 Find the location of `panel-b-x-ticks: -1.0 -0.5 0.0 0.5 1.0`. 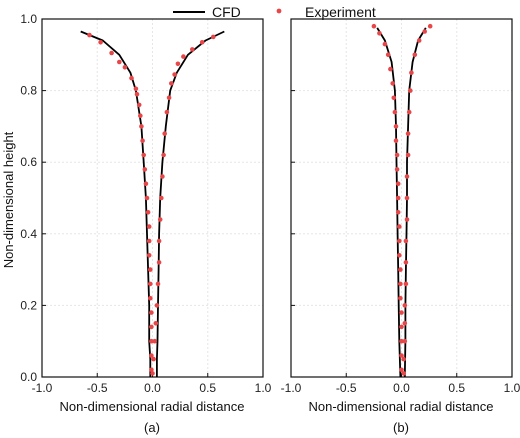

panel-b-x-ticks: -1.0 -0.5 0.0 0.5 1.0 is located at coordinates (400, 384).